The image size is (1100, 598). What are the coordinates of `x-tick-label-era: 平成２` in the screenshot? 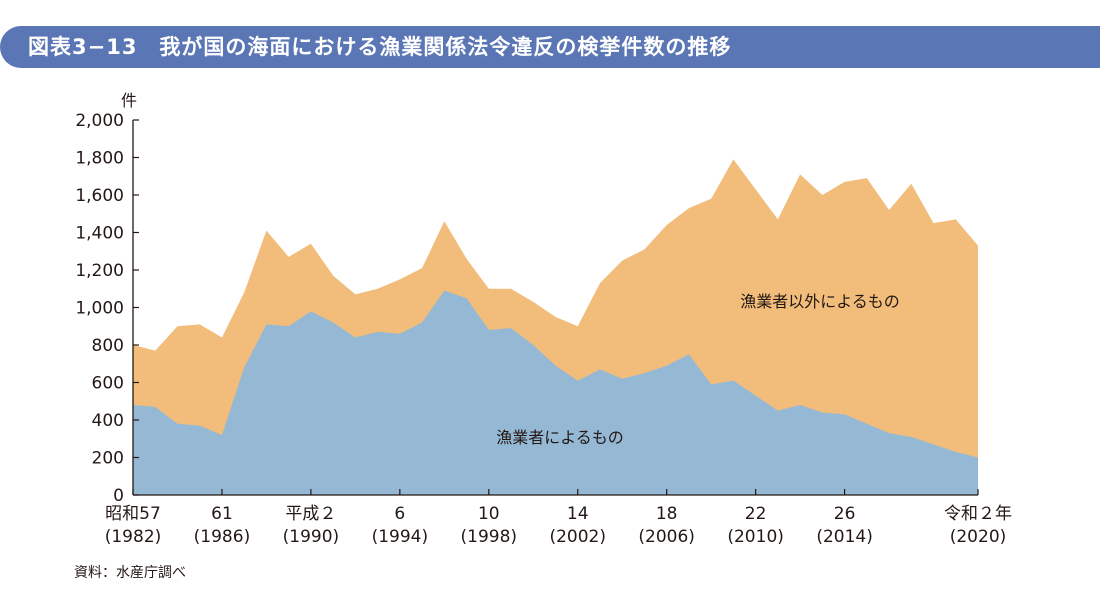 It's located at (310, 514).